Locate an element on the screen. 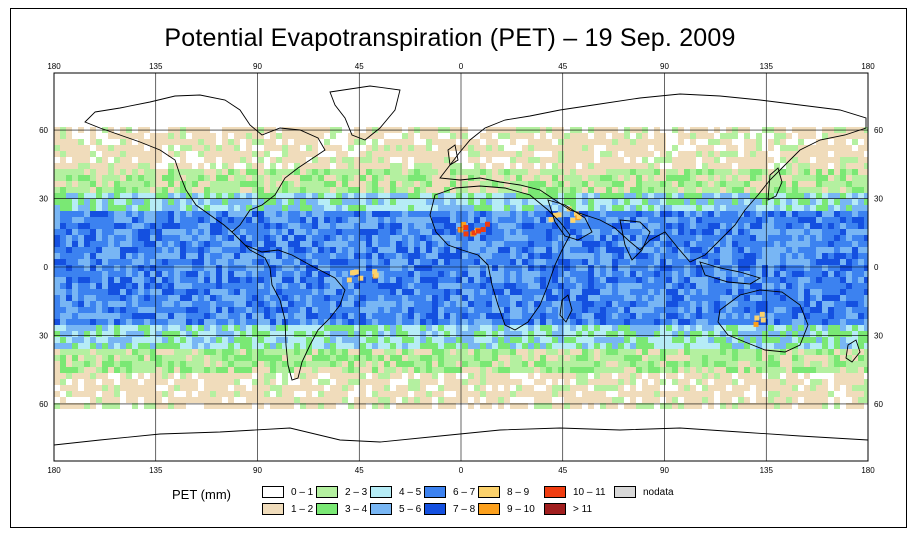 This screenshot has width=920, height=539. lat-tick-left: 0 is located at coordinates (46, 267).